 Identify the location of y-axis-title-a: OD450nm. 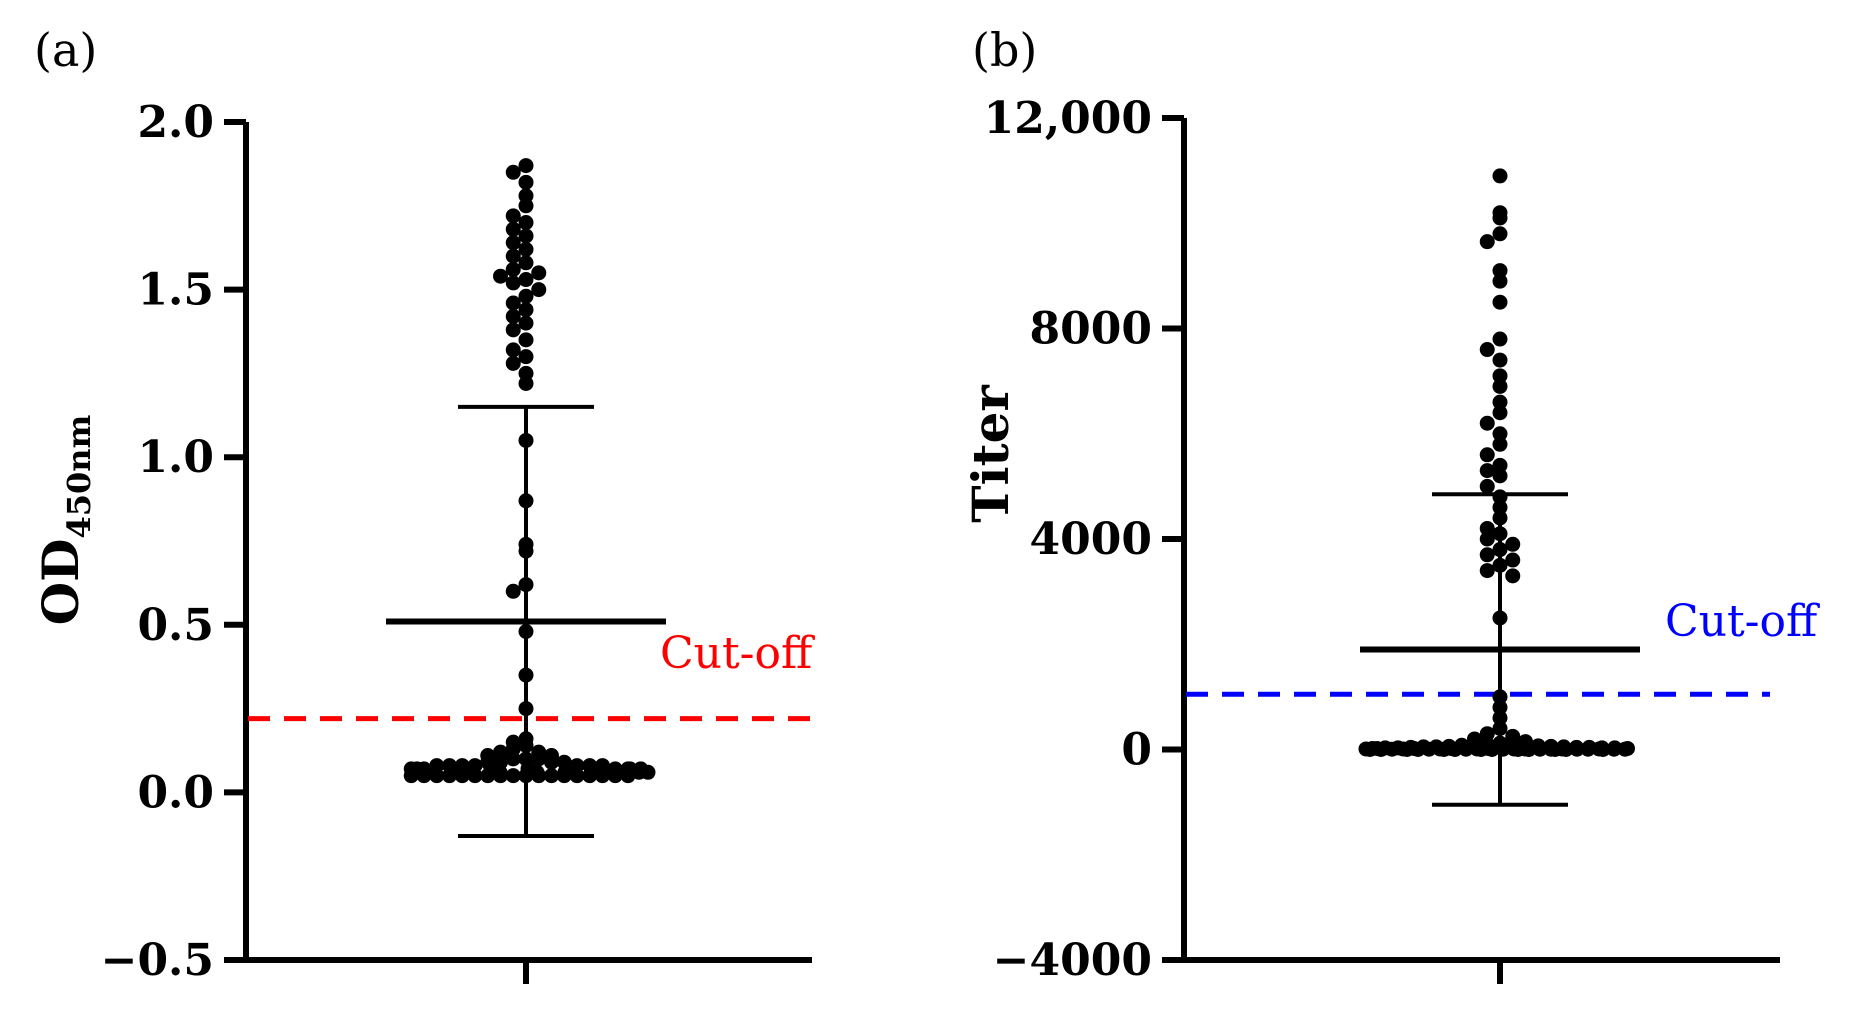
(64, 519).